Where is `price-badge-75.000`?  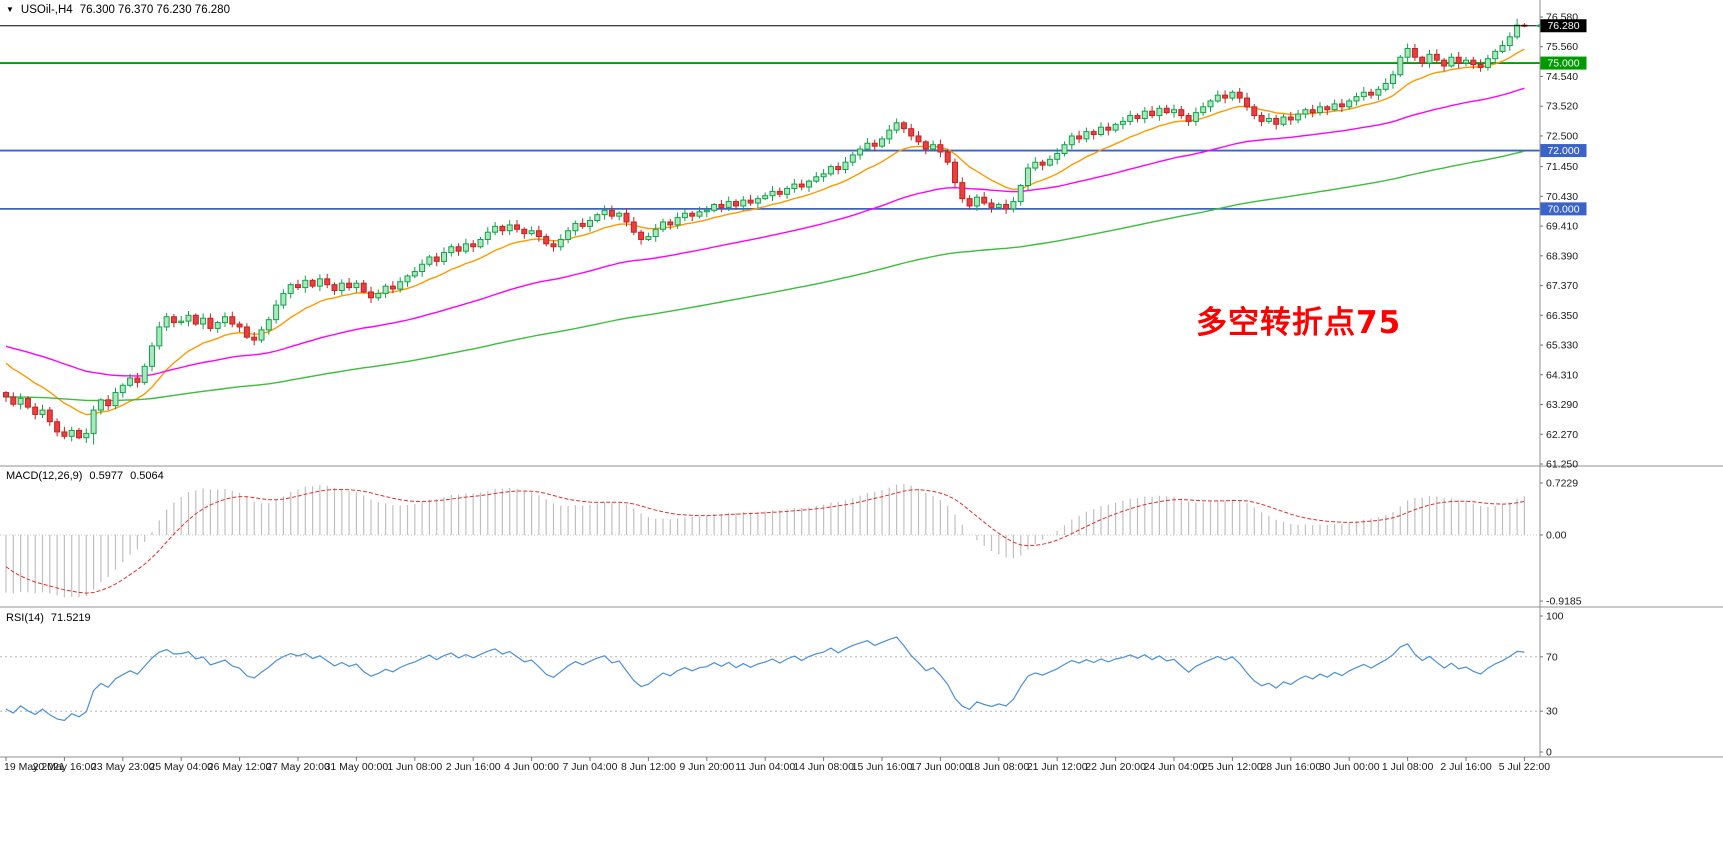 price-badge-75.000 is located at coordinates (1563, 63).